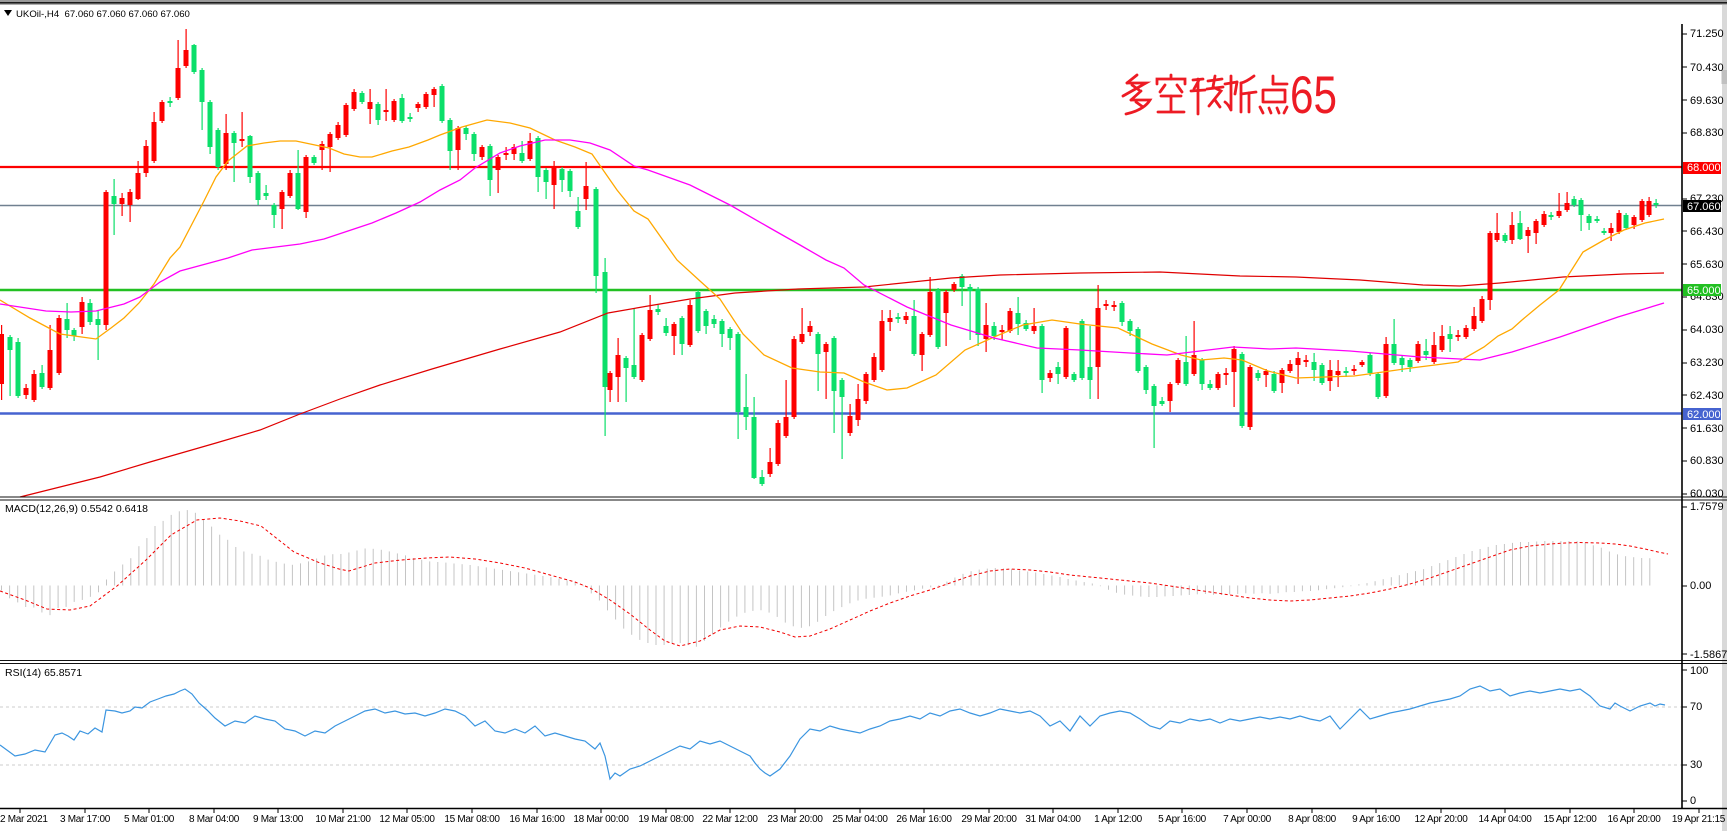  What do you see at coordinates (666, 819) in the screenshot?
I see `svg-text: 19 Mar 08:00` at bounding box center [666, 819].